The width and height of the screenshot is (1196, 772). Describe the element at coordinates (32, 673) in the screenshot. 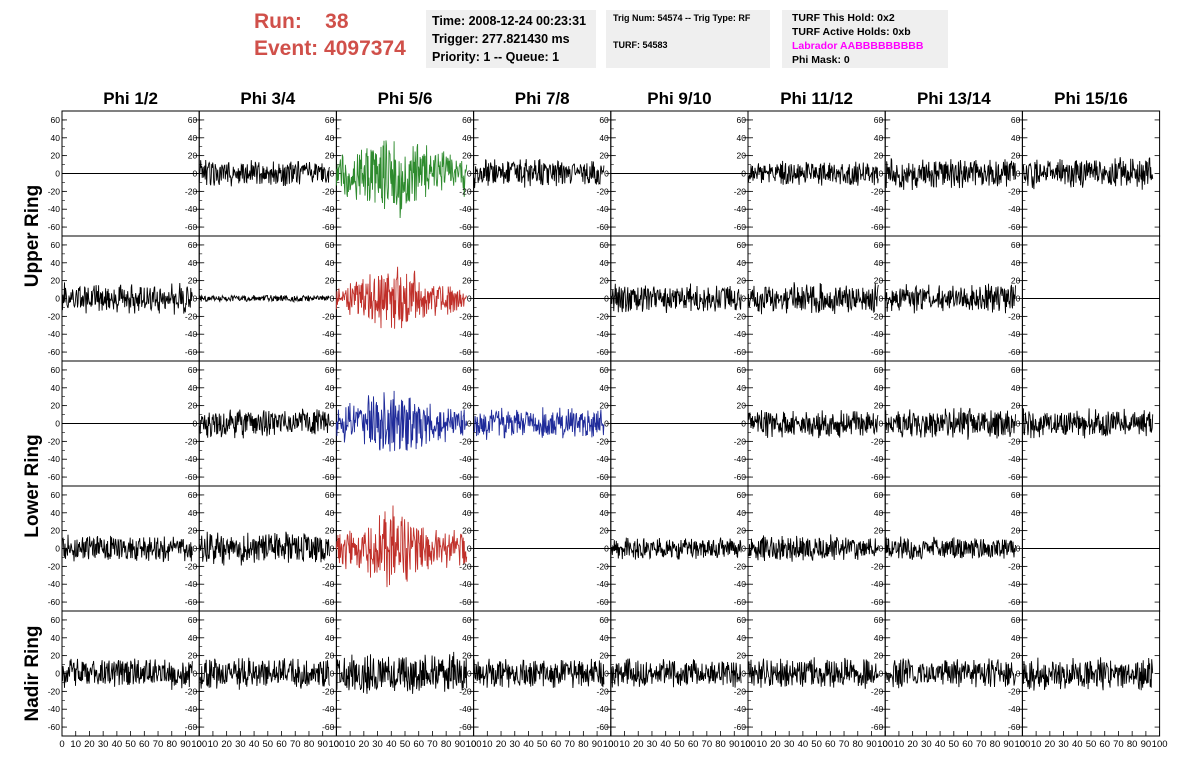

I see `row-label: Nadir Ring` at that location.